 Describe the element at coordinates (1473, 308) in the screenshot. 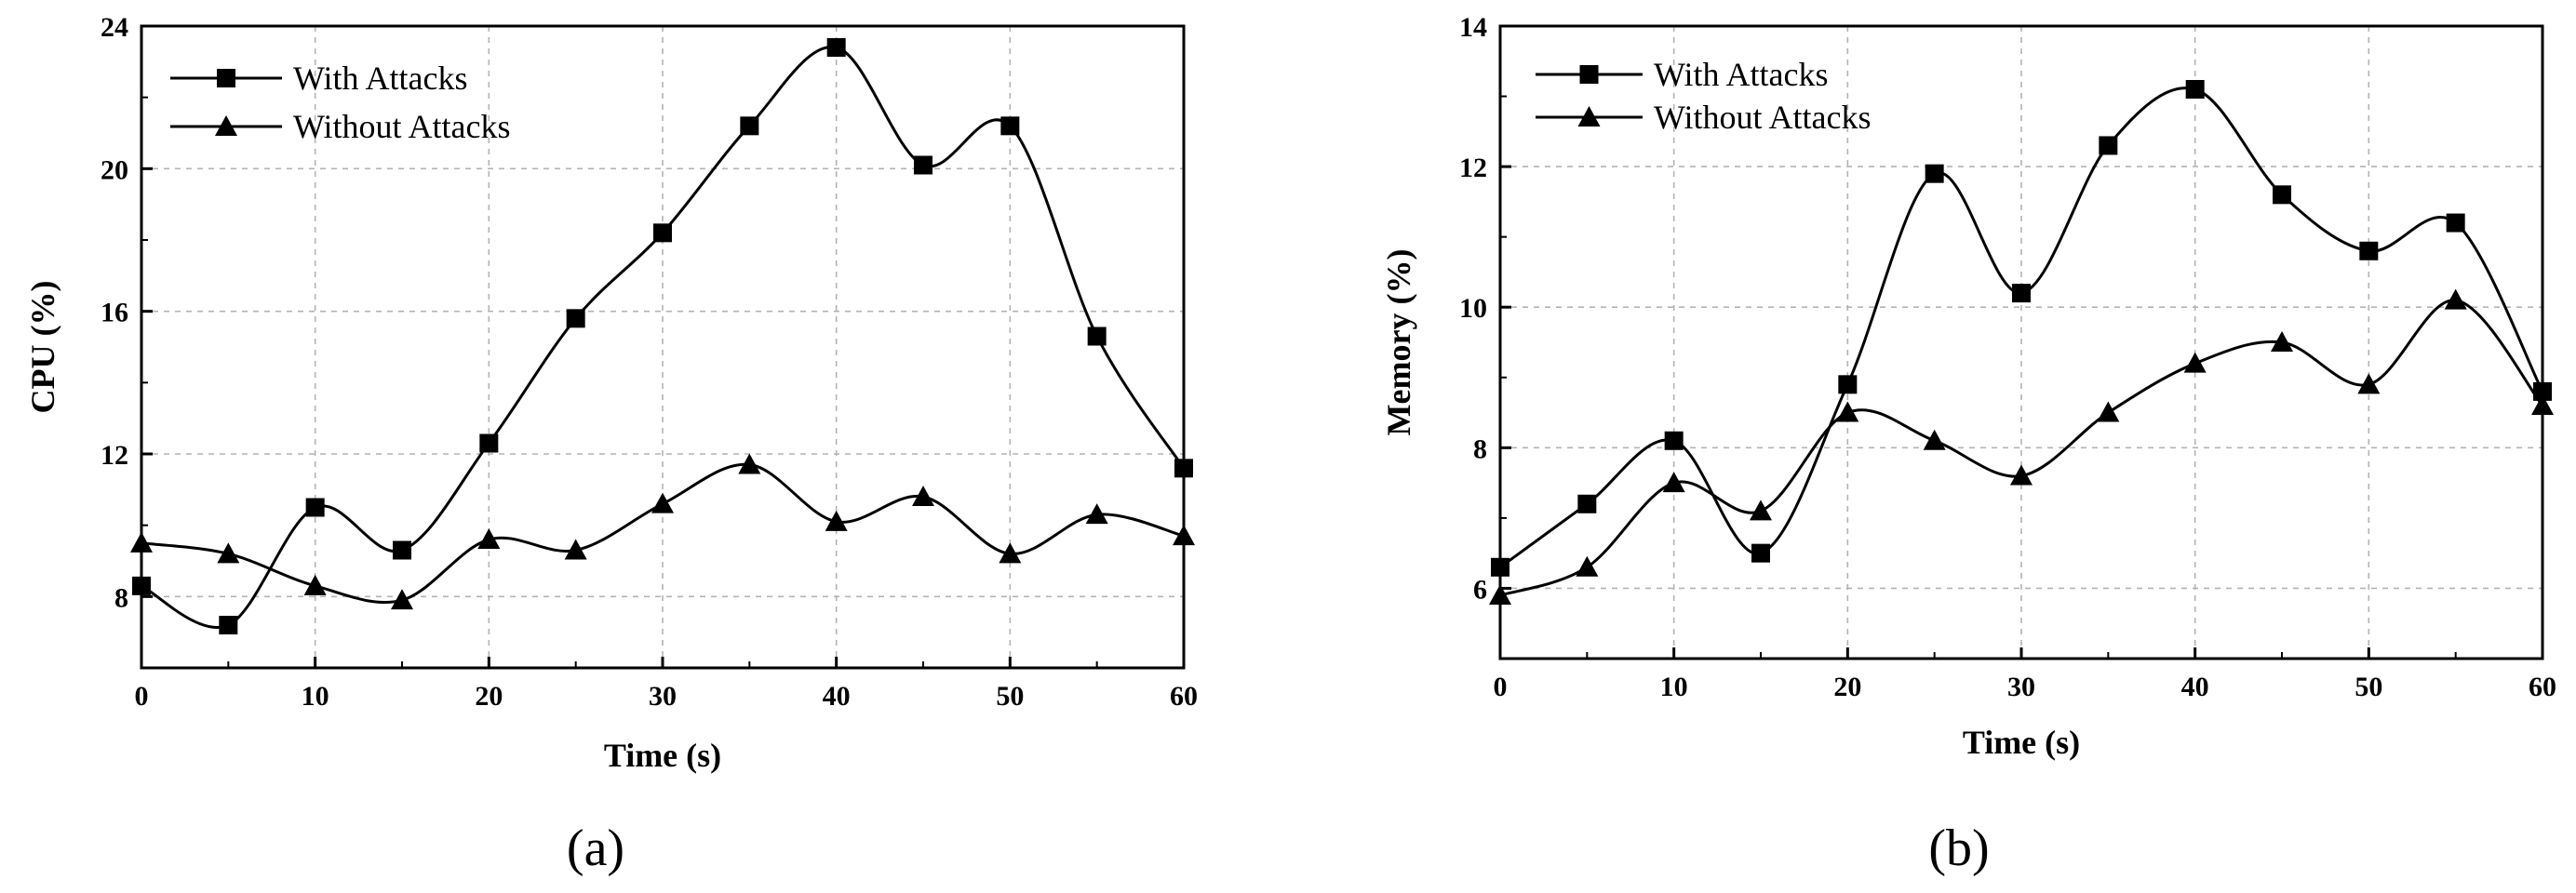

I see `y-tick-label: 10` at that location.